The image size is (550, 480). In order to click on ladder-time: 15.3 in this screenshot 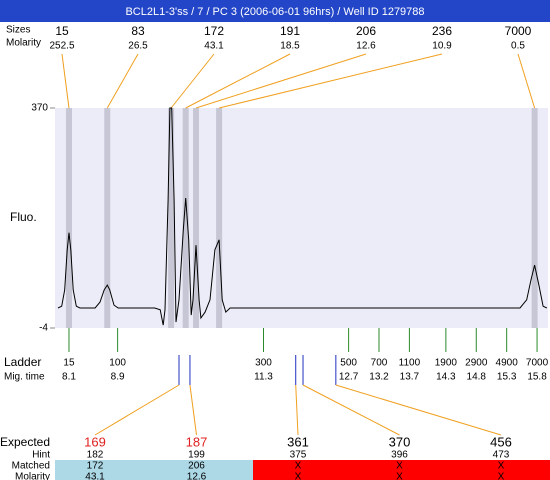, I will do `click(507, 377)`.